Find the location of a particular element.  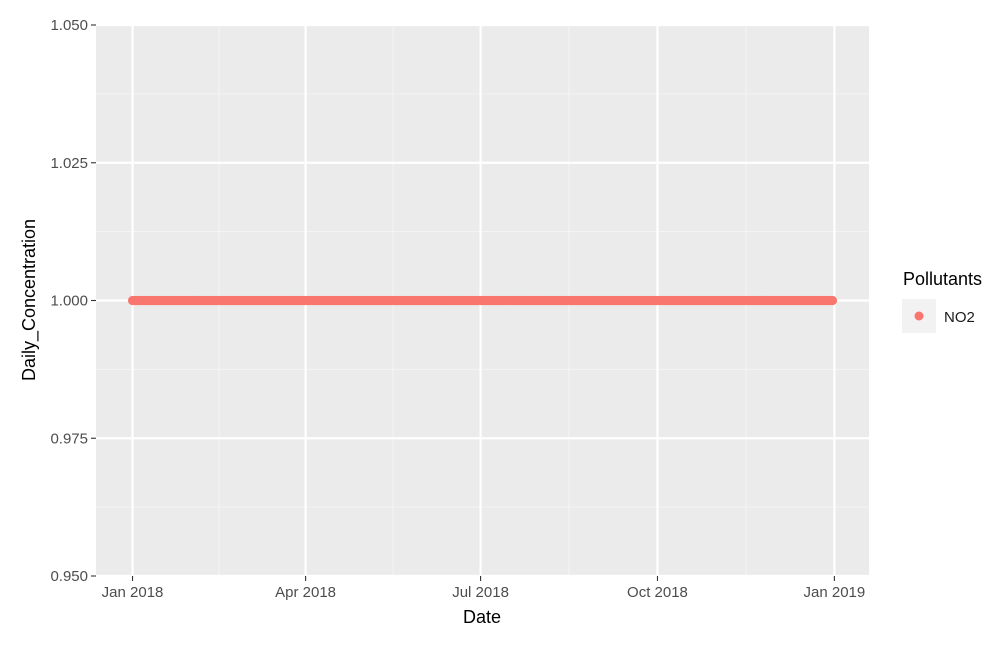

legend-key-no2 is located at coordinates (919, 316).